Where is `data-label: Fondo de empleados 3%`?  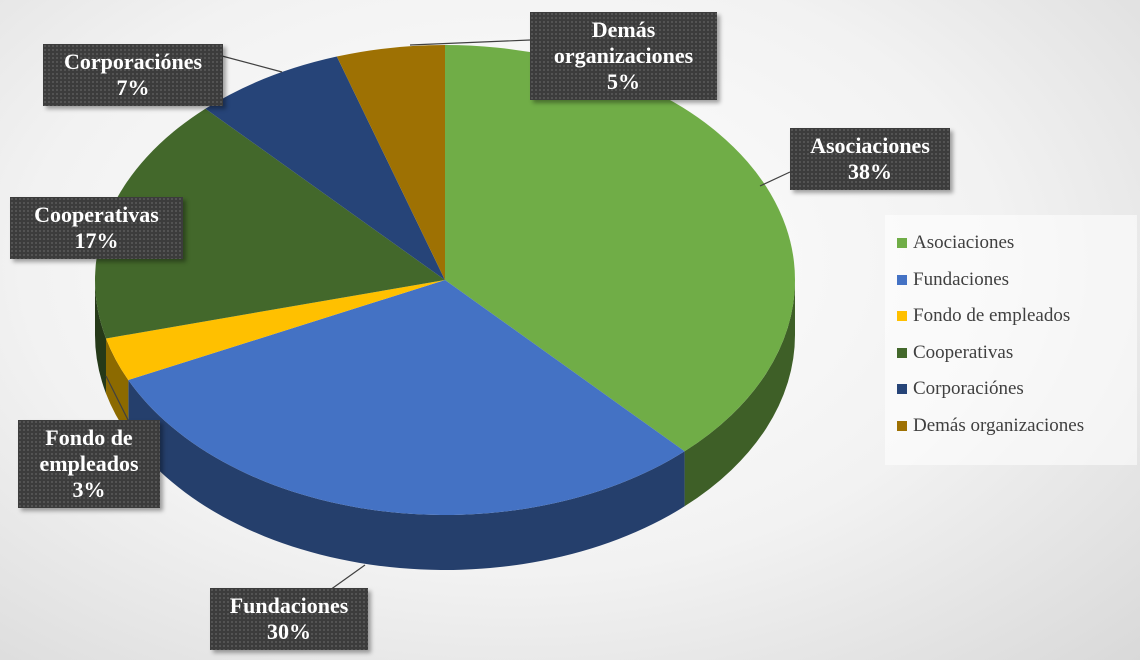 data-label: Fondo de empleados 3% is located at coordinates (89, 464).